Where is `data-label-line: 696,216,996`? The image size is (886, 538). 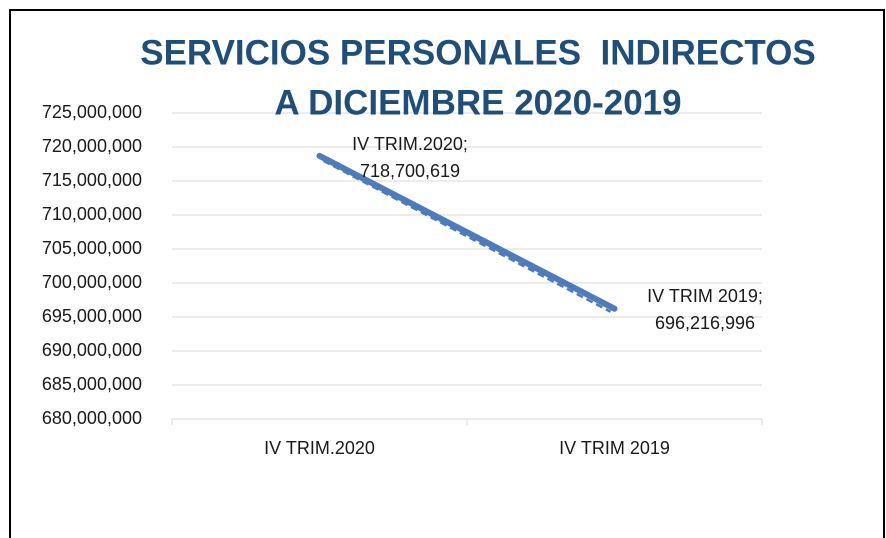 data-label-line: 696,216,996 is located at coordinates (705, 323).